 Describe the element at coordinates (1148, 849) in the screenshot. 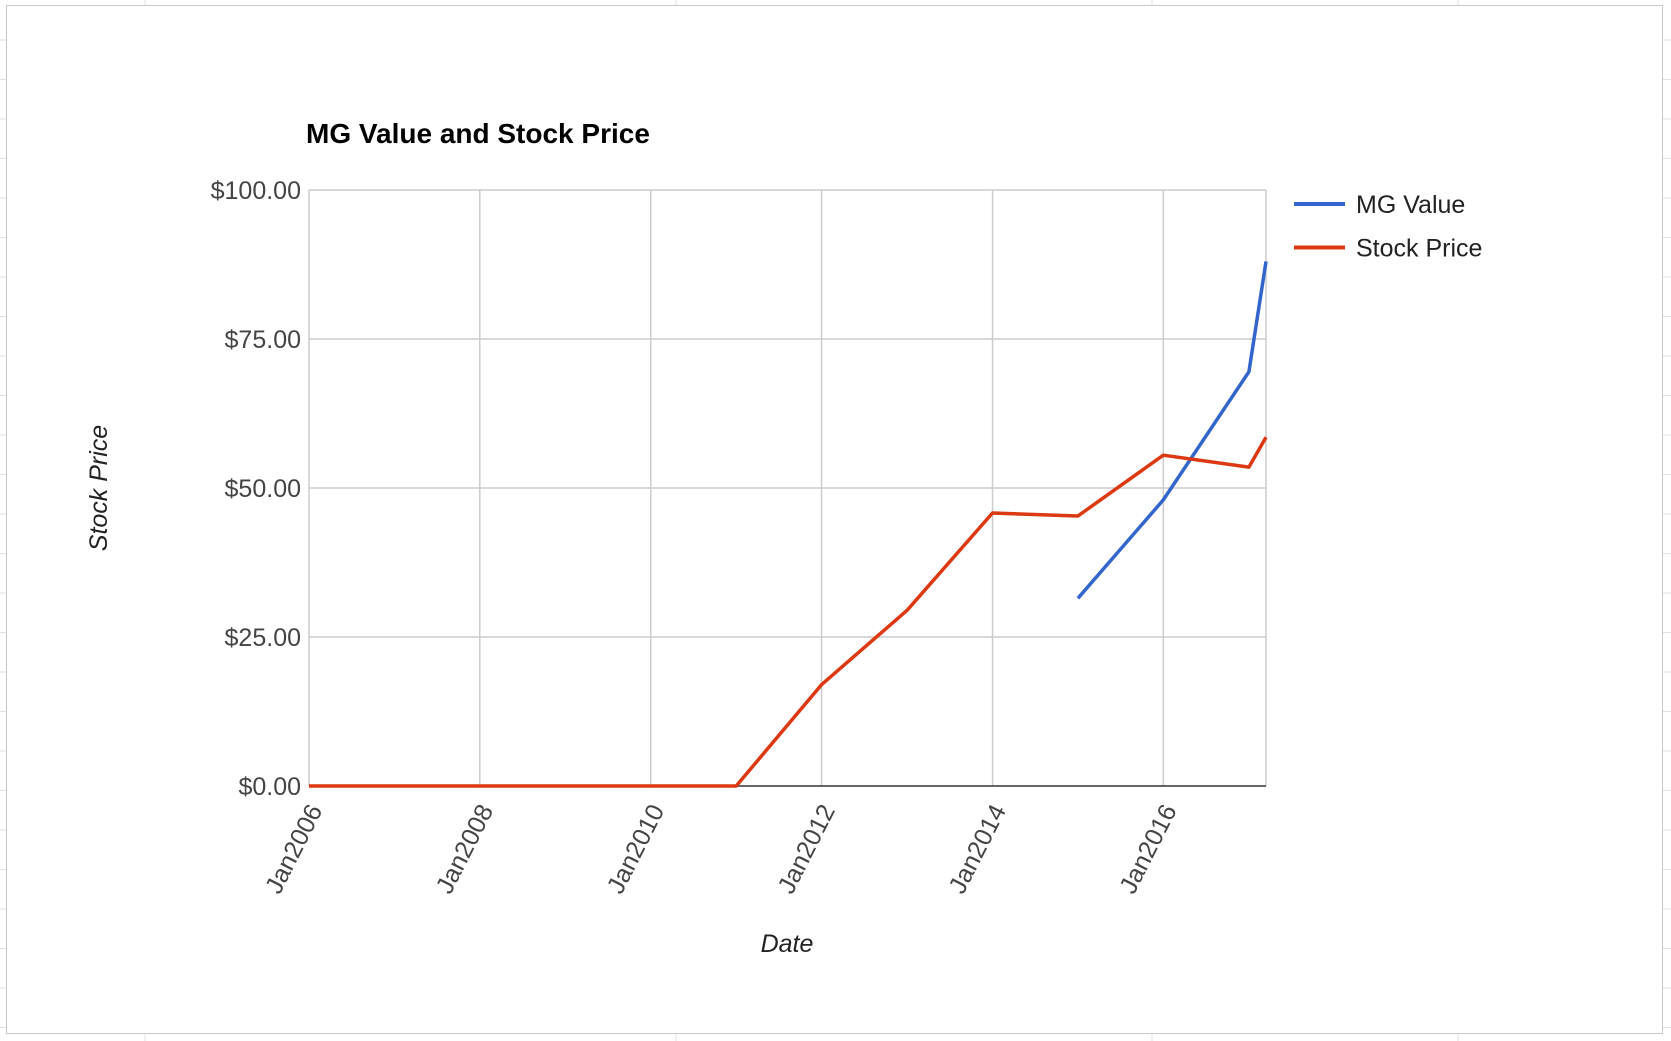

I see `x-tick-label: Jan2016` at that location.